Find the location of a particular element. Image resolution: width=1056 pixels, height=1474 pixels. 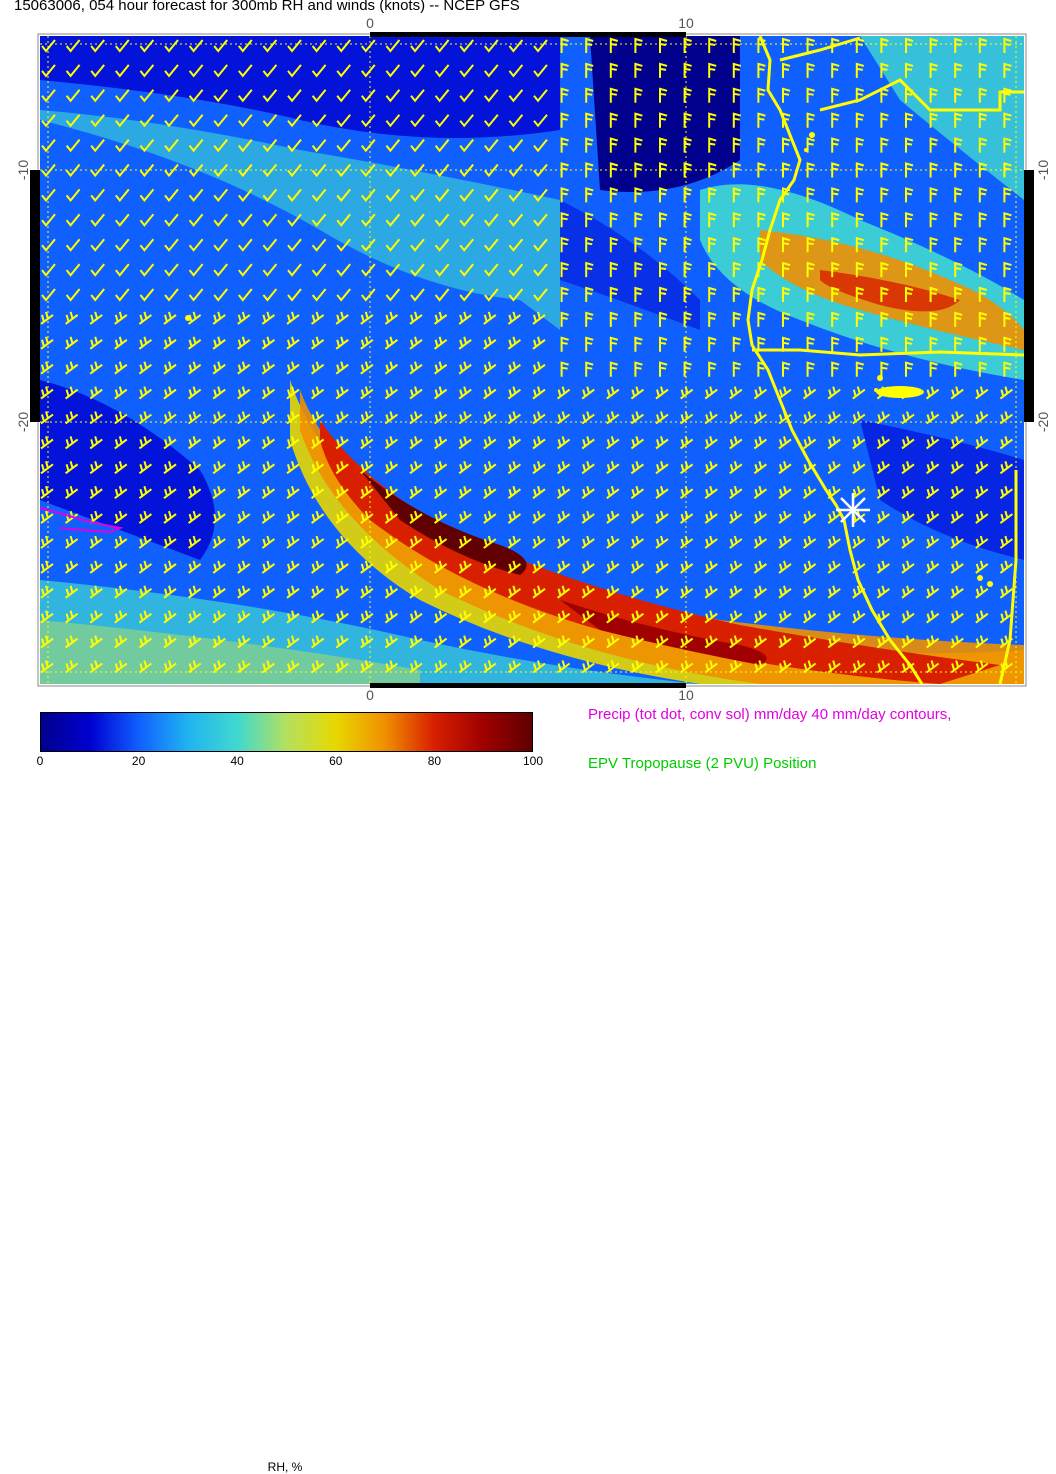

colorbar-label: RH, % is located at coordinates (285, 1467).